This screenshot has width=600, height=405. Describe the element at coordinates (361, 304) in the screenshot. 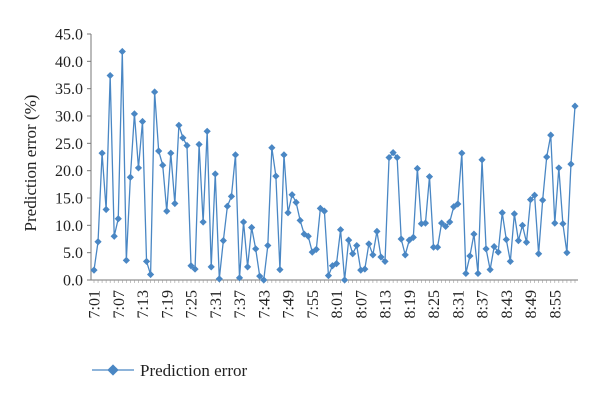

I see `x-tick-label: 8:07` at that location.